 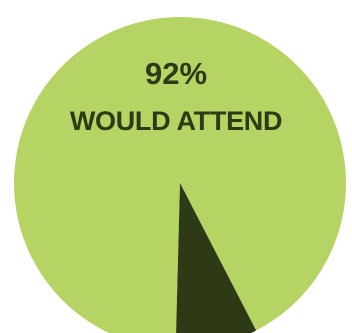 What do you see at coordinates (176, 73) in the screenshot?
I see `annotation-value: 92%` at bounding box center [176, 73].